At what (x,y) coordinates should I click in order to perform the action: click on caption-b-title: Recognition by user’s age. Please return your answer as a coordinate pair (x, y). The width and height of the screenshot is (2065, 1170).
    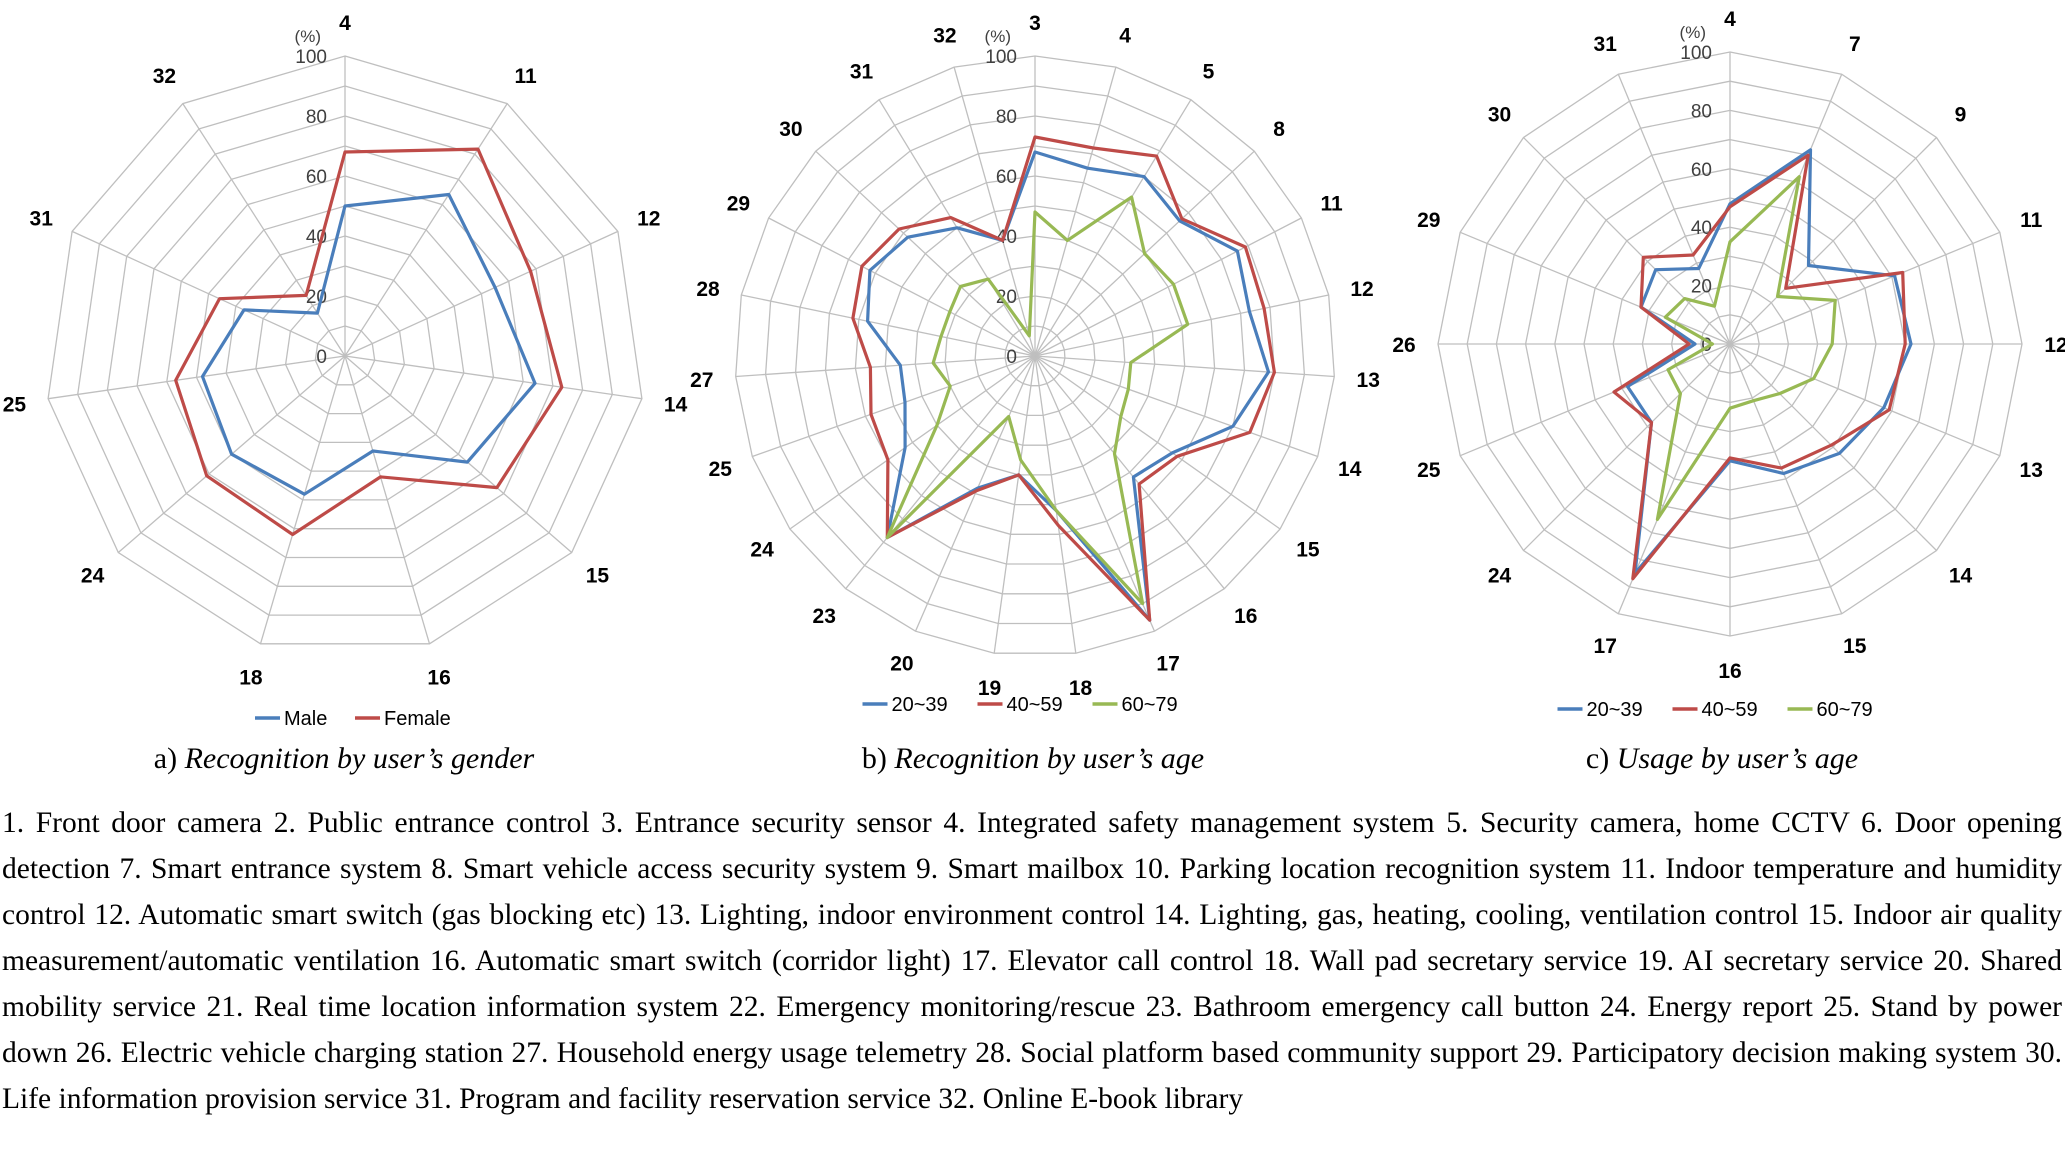
    Looking at the image, I should click on (1049, 758).